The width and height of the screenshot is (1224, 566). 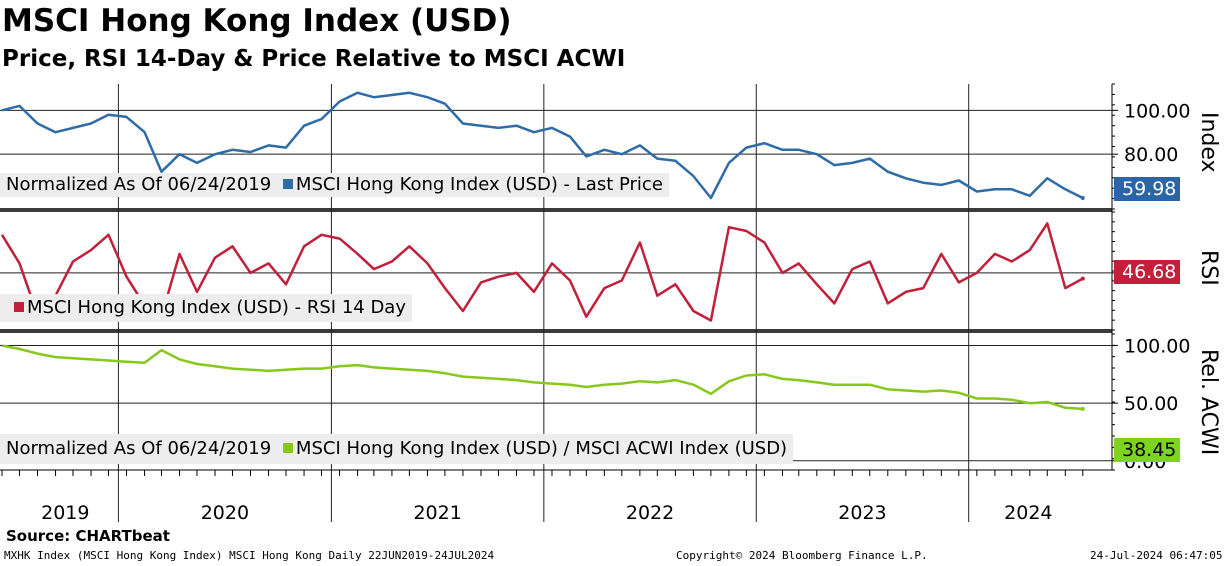 I want to click on chart-title: MSCI Hong Kong Index (USD), so click(x=257, y=21).